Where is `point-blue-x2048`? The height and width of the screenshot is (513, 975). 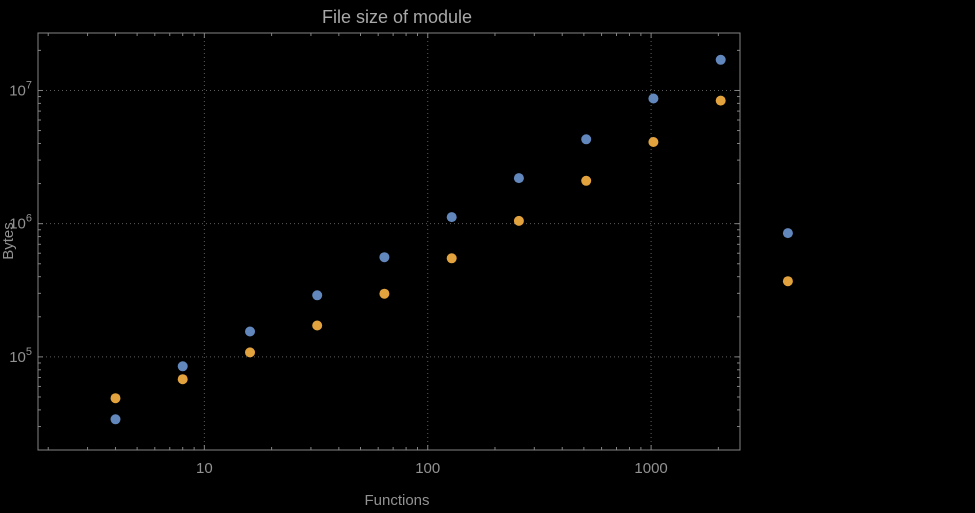 point-blue-x2048 is located at coordinates (720, 59).